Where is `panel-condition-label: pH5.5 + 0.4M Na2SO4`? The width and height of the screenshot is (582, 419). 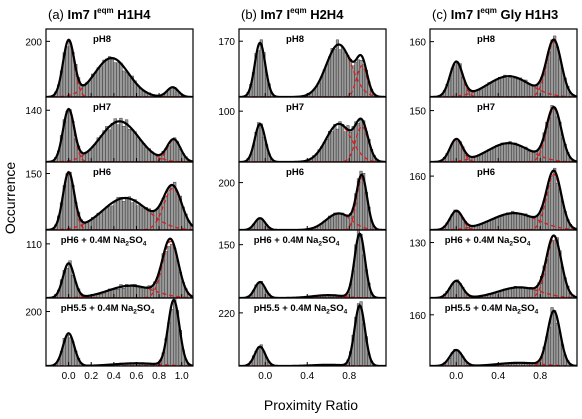
panel-condition-label: pH5.5 + 0.4M Na2SO4 is located at coordinates (108, 309).